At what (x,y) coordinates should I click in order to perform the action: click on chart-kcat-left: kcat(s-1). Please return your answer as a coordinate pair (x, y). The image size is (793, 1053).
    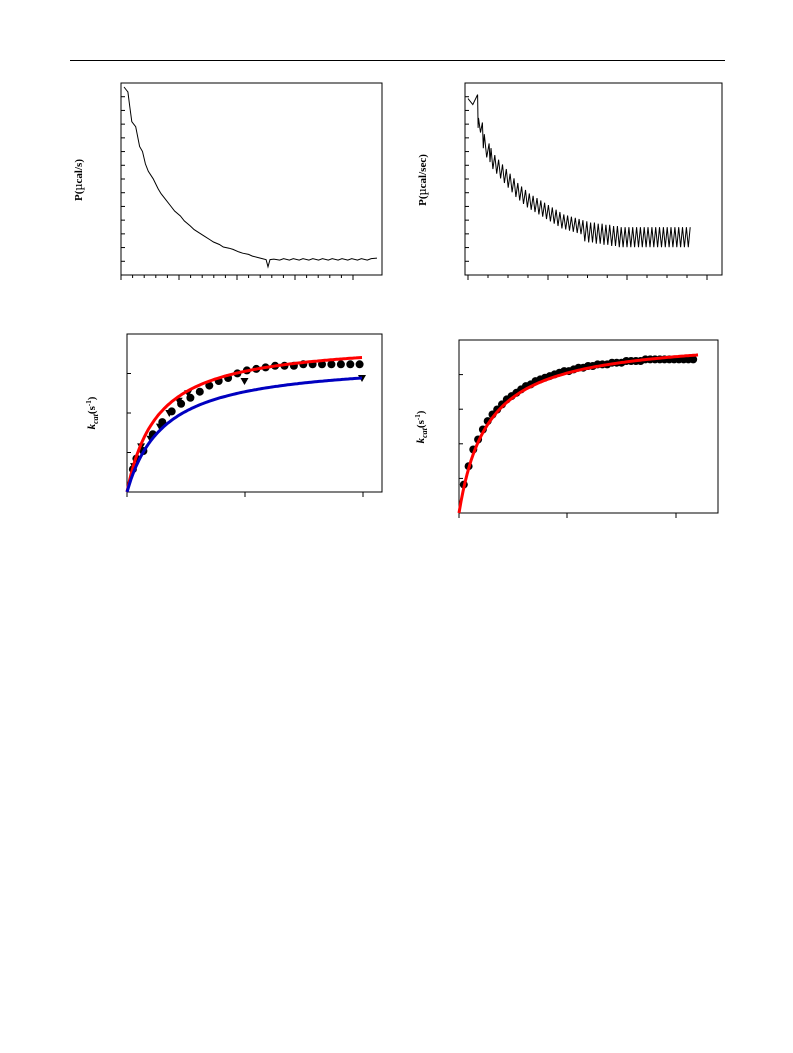
    Looking at the image, I should click on (234, 415).